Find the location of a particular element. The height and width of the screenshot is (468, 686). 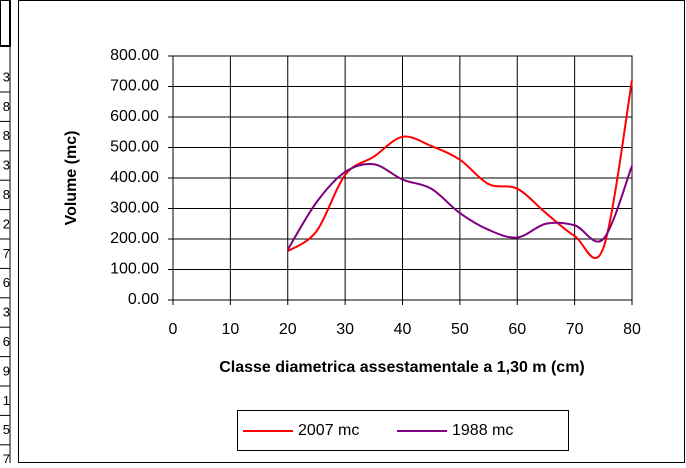

x-tick-label: 80 is located at coordinates (632, 329).